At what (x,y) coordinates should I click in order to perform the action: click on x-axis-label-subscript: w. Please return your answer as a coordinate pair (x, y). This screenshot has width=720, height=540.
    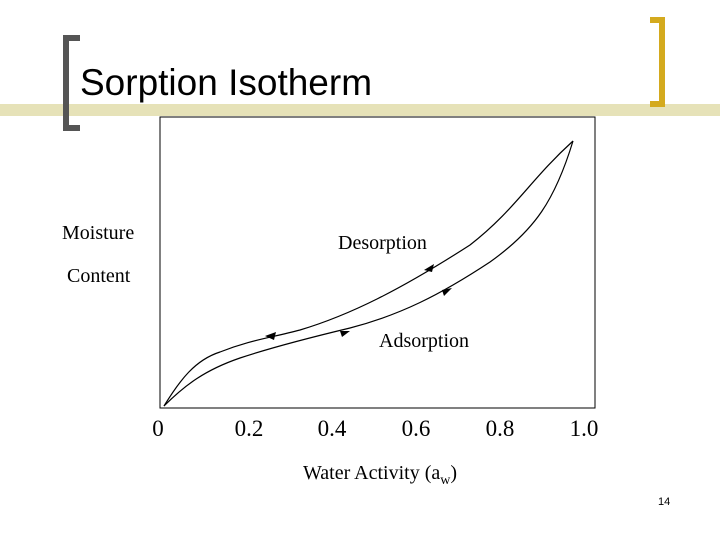
    Looking at the image, I should click on (445, 480).